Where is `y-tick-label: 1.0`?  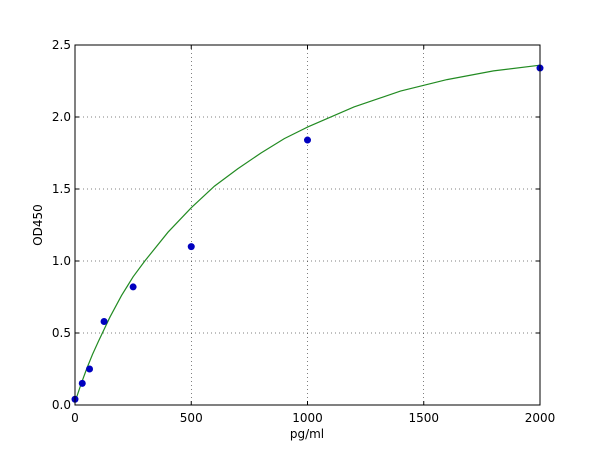 y-tick-label: 1.0 is located at coordinates (61, 261).